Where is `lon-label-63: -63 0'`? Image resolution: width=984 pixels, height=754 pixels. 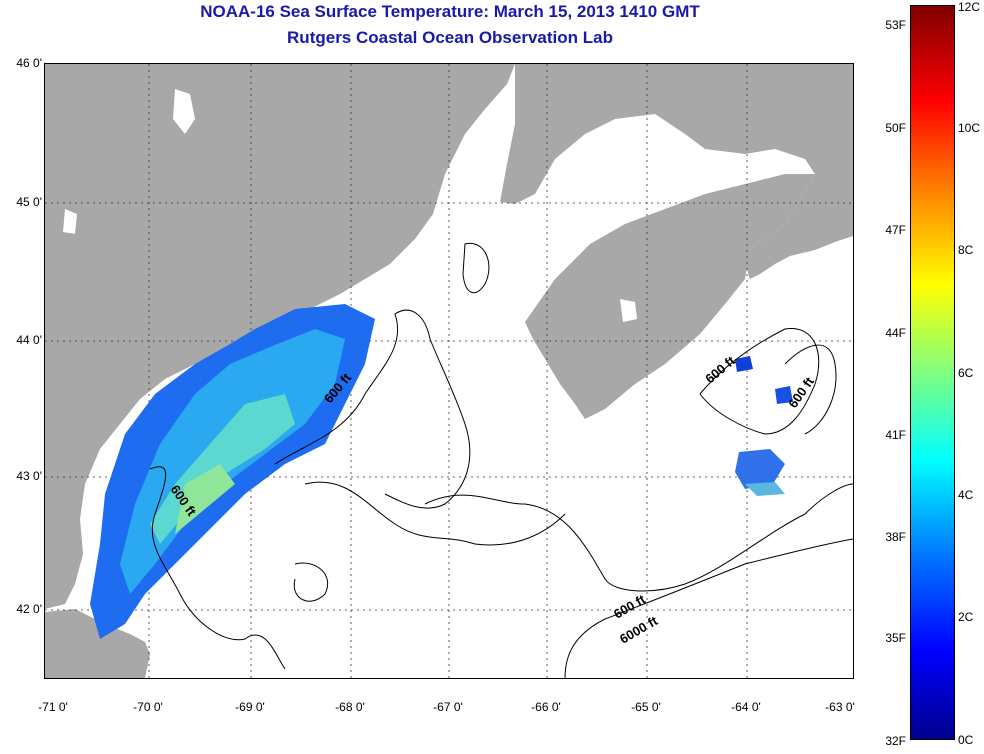 lon-label-63: -63 0' is located at coordinates (840, 707).